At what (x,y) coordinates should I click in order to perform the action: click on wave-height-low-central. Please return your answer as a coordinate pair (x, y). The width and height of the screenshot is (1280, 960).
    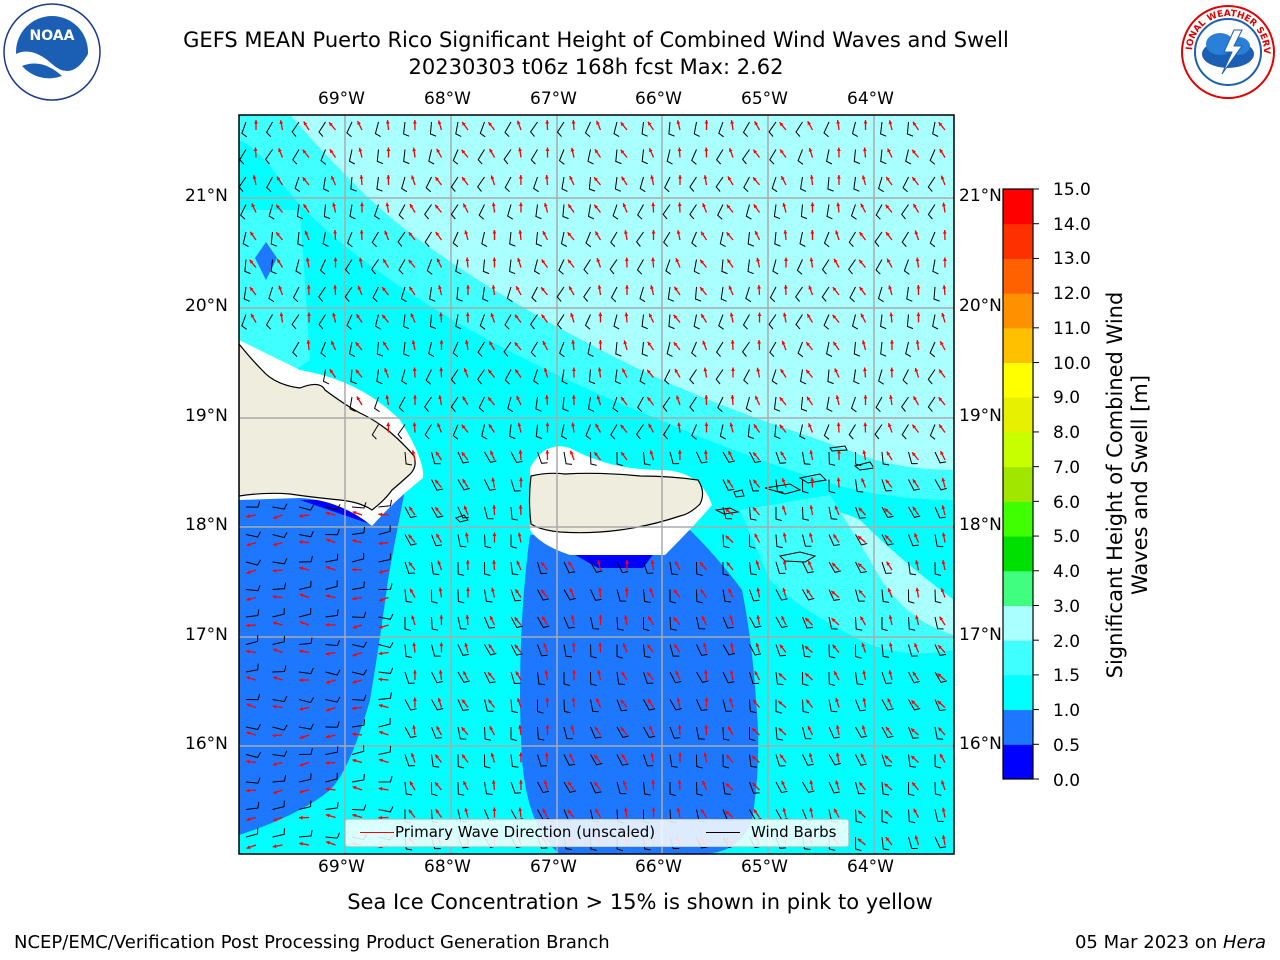
    Looking at the image, I should click on (639, 692).